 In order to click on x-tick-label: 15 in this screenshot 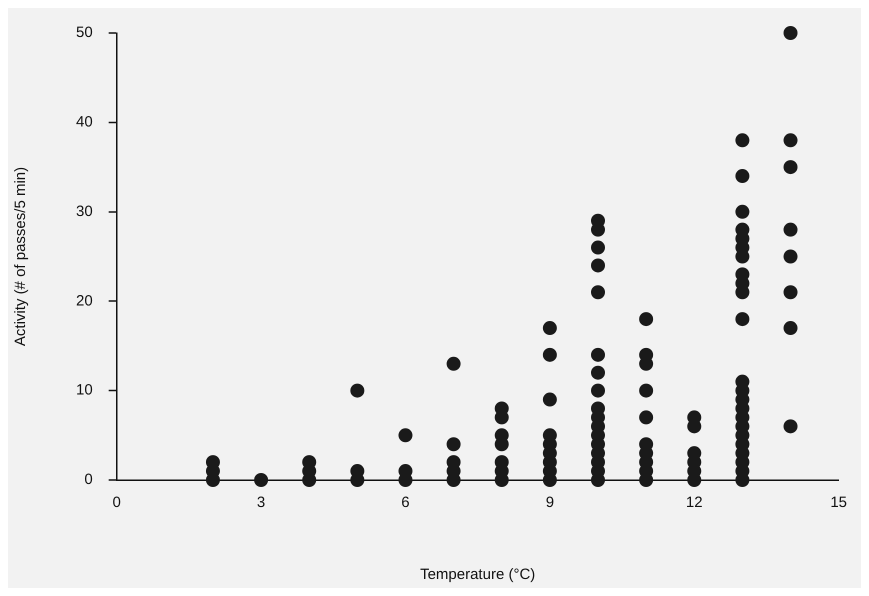, I will do `click(838, 503)`.